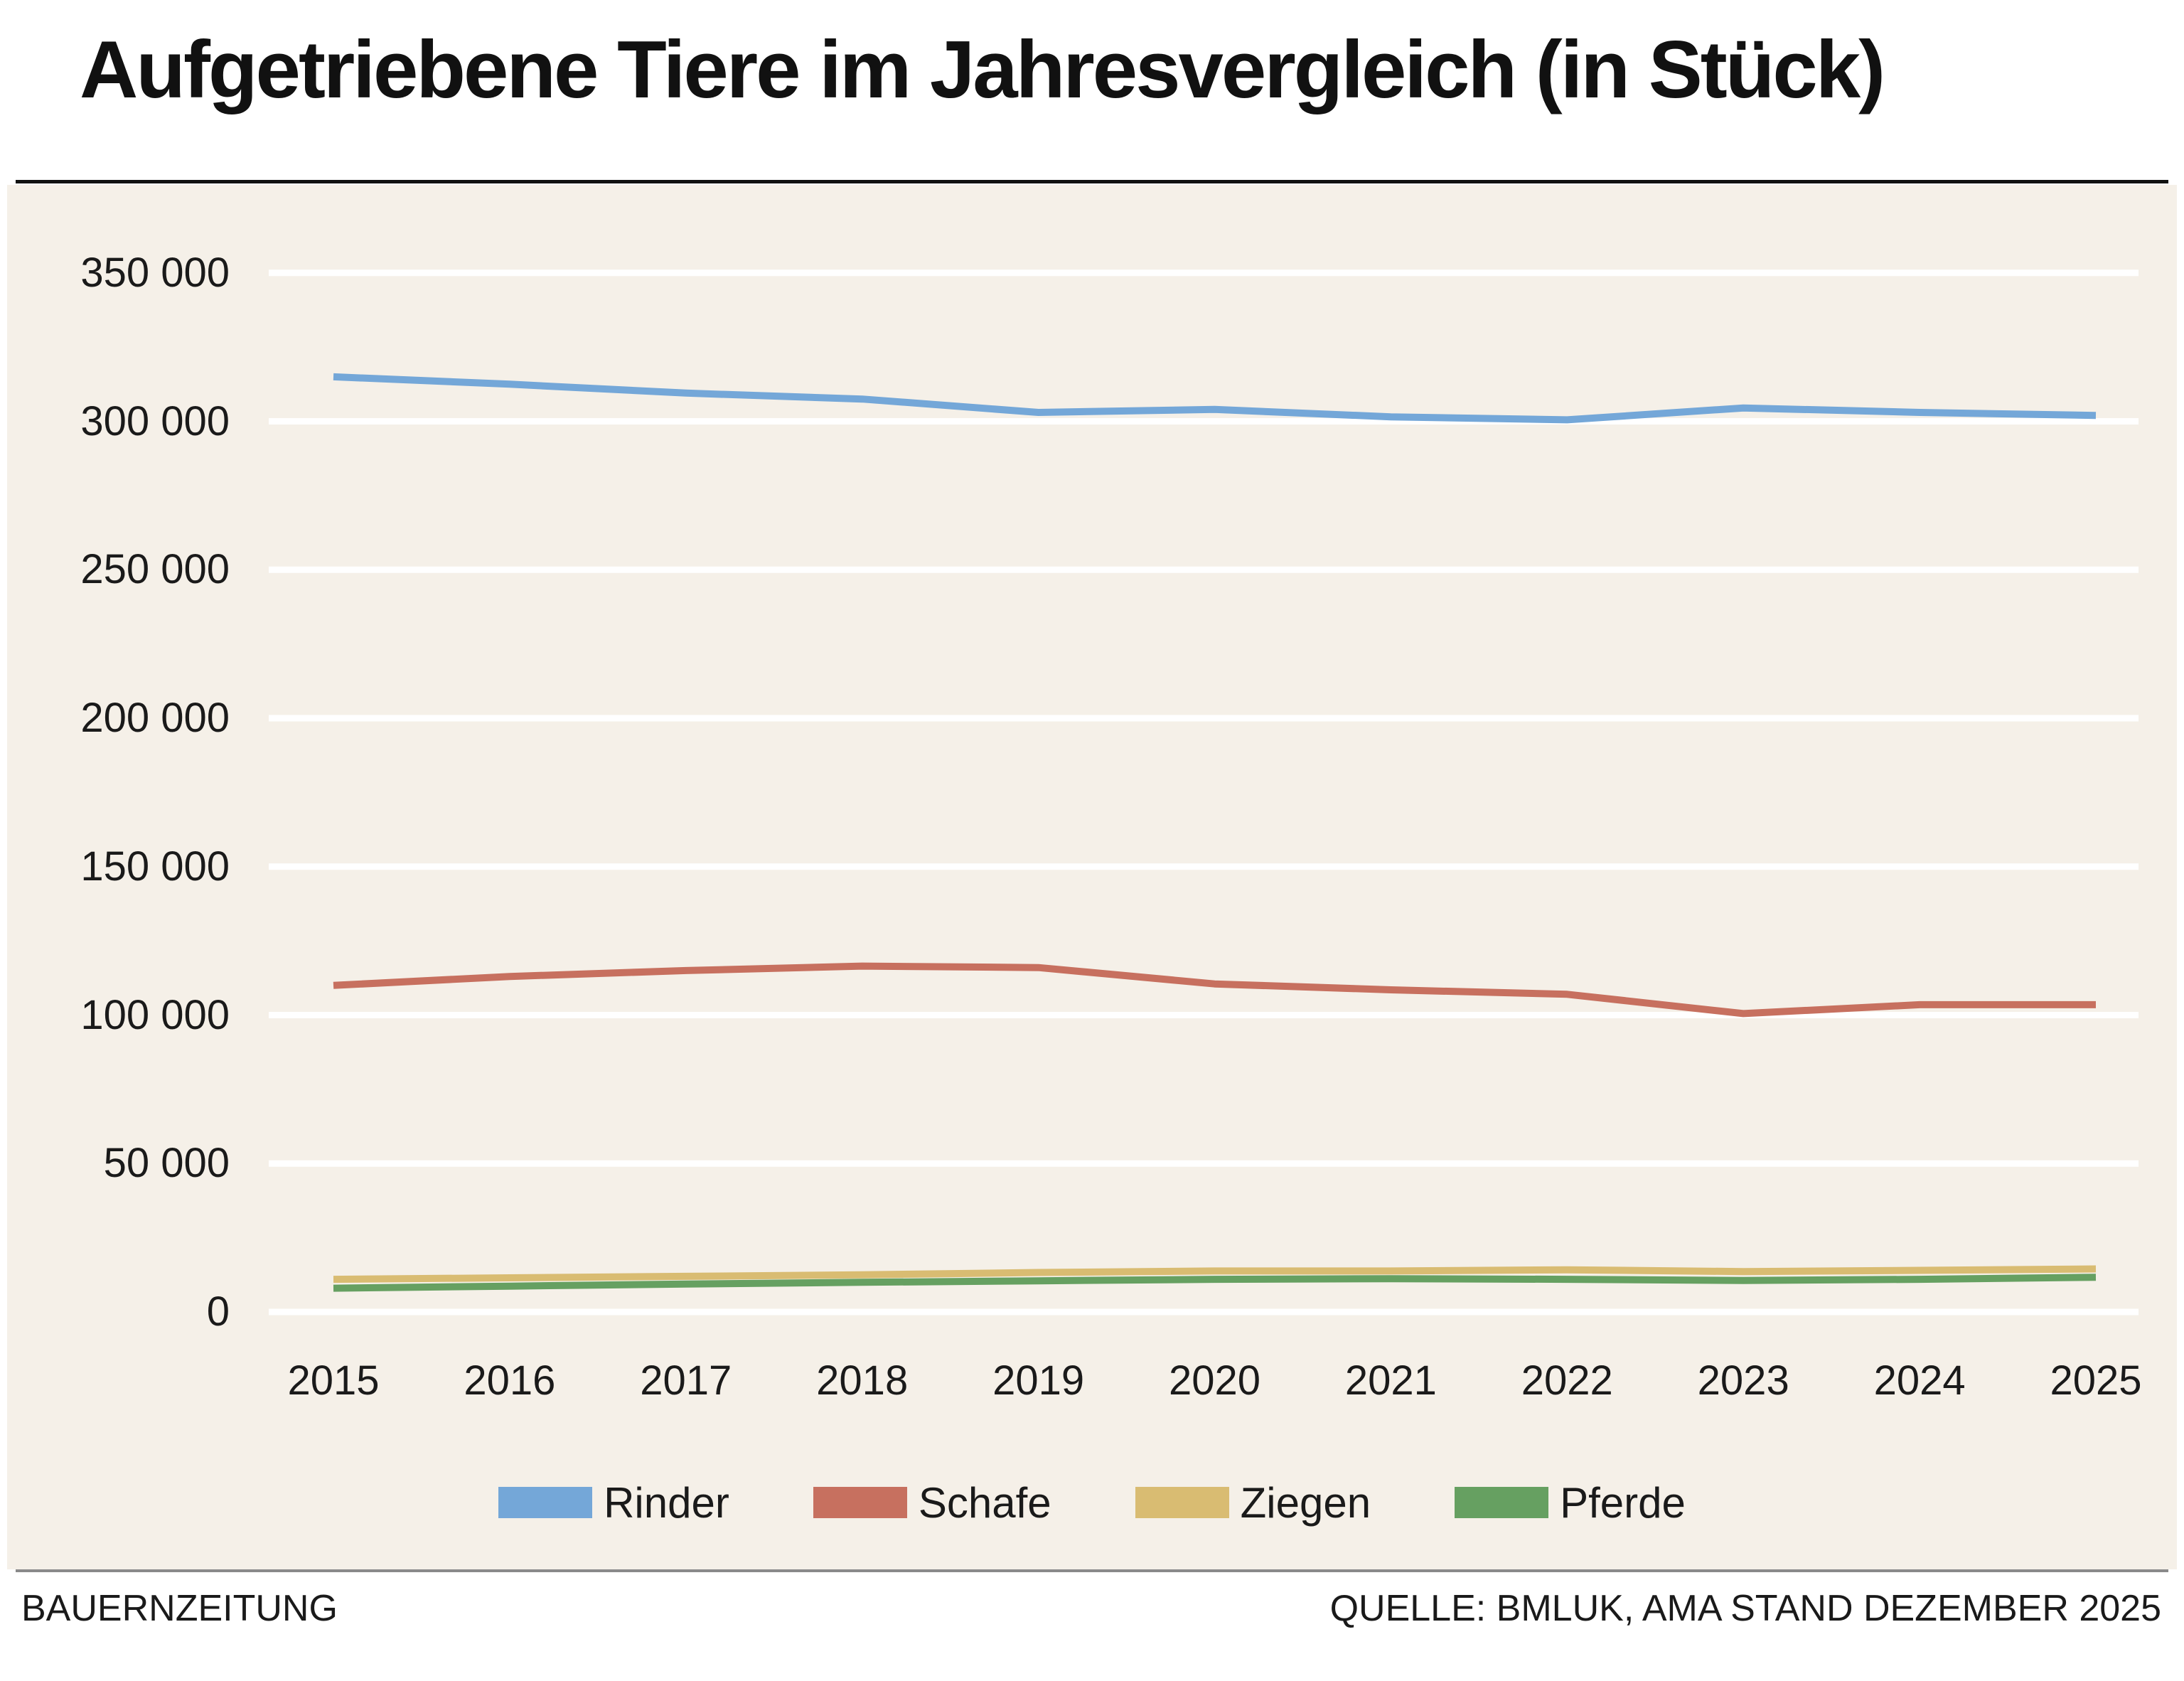  I want to click on legend-label: Pferde, so click(1623, 1502).